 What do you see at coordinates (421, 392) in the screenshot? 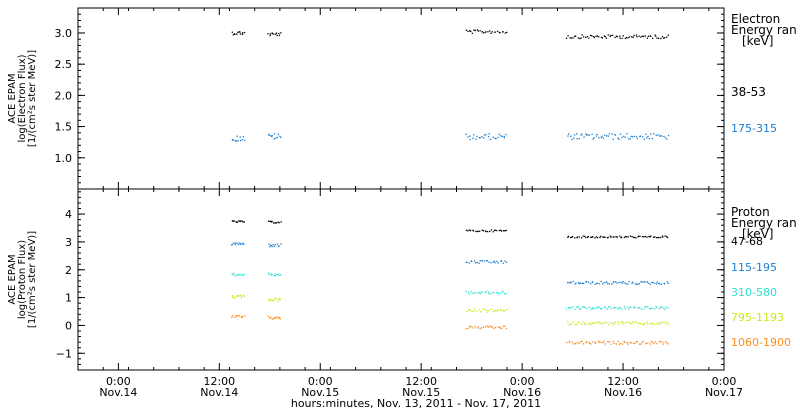
I see `x-tick-date: Nov.15` at bounding box center [421, 392].